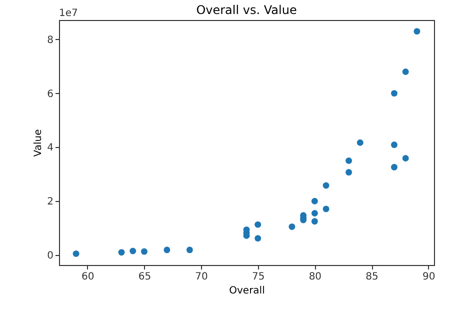 The height and width of the screenshot is (319, 456). I want to click on chart-title: Overall vs. Value, so click(246, 10).